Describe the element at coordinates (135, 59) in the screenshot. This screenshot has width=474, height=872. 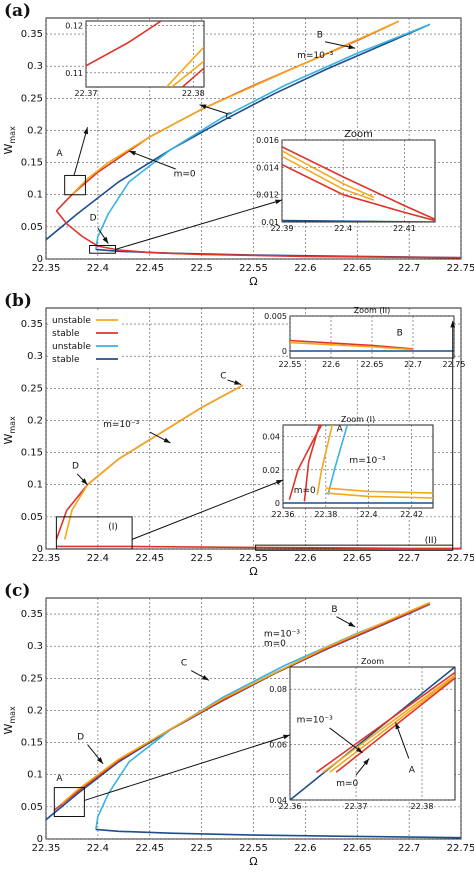
I see `inset-a-top: 22.37 22.38 0.11 0.12` at that location.